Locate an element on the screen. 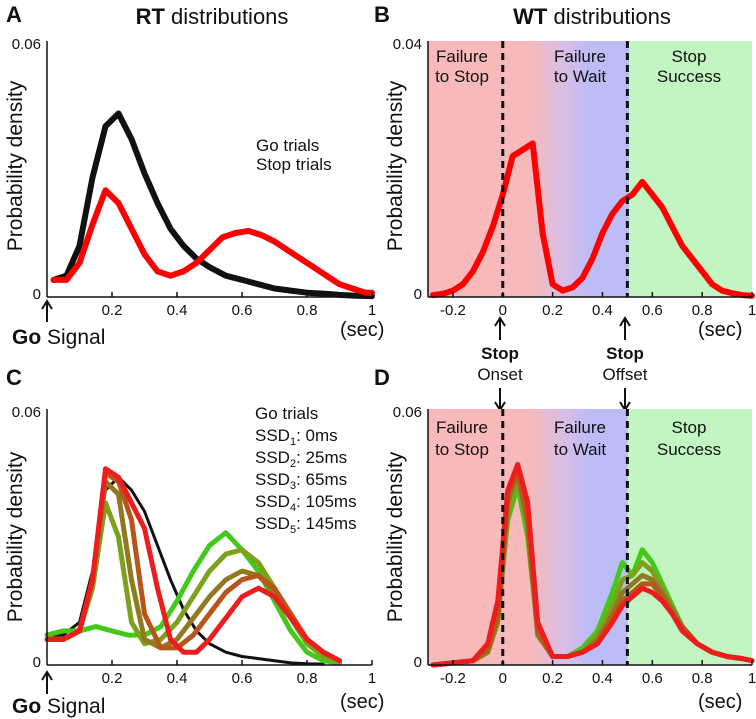  stop-offset-bold: Stop is located at coordinates (625, 353).